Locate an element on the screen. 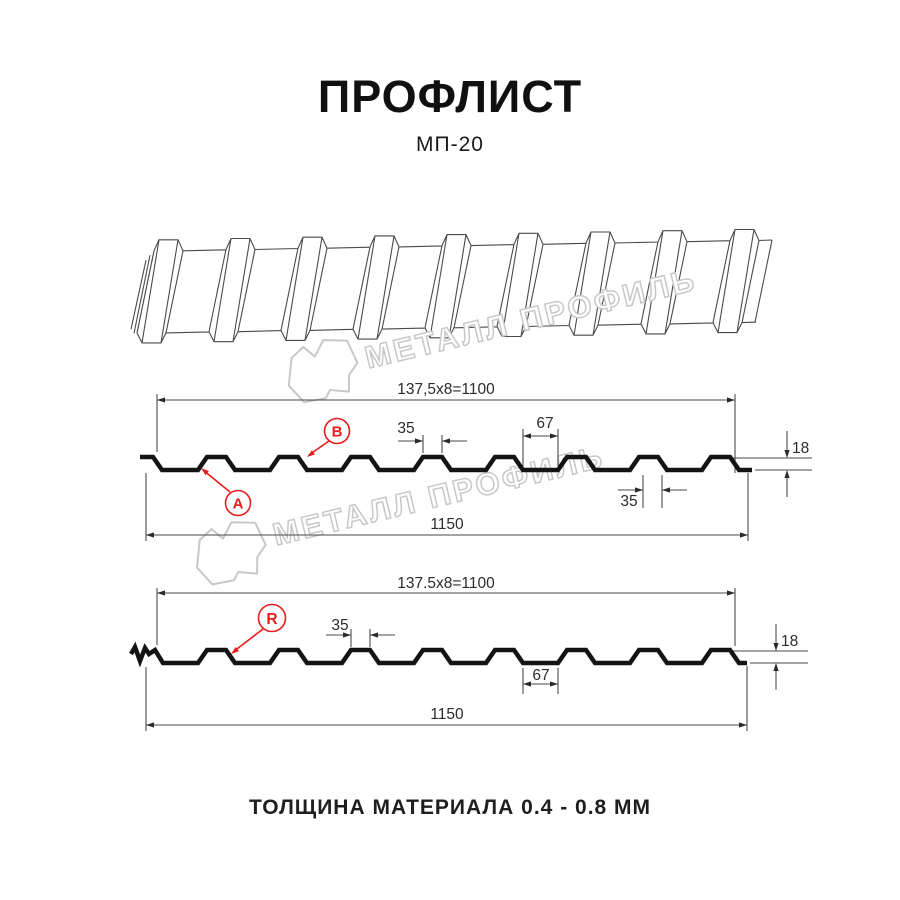 This screenshot has width=900, height=900. watermark-middle: МЕТАЛЛ ПРОФИЛЬ is located at coordinates (398, 513).